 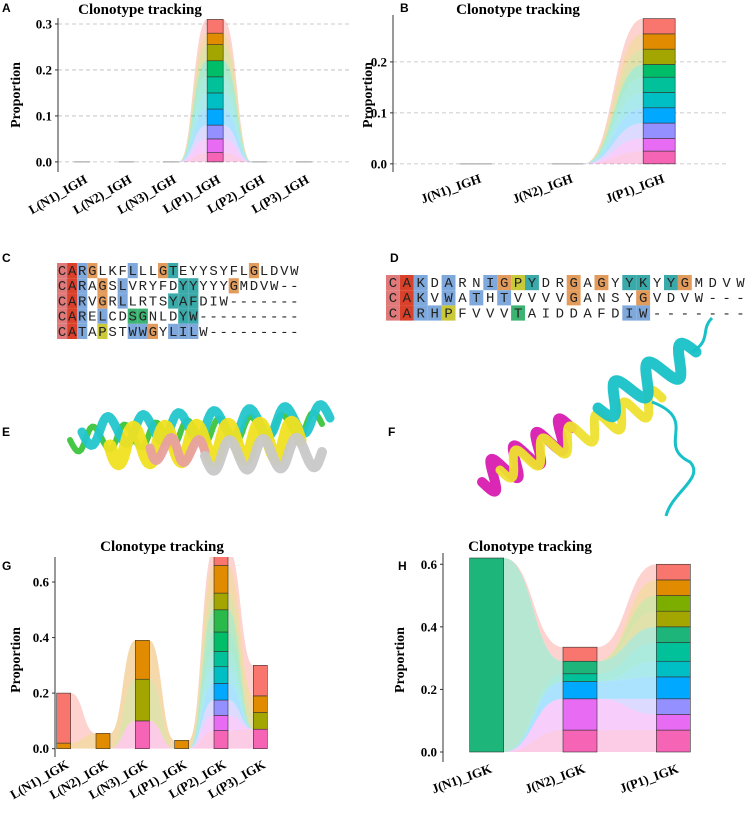 I want to click on panel-label: A, so click(x=6, y=8).